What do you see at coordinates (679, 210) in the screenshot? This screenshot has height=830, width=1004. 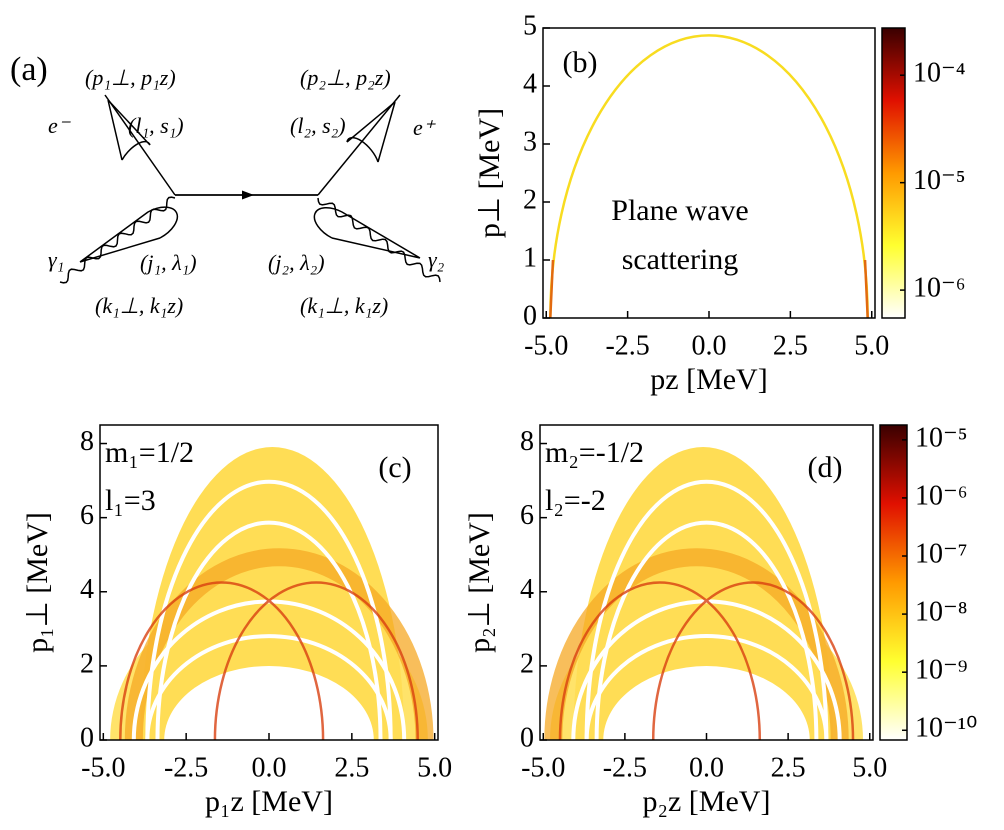 I see `annotation: Plane wave` at bounding box center [679, 210].